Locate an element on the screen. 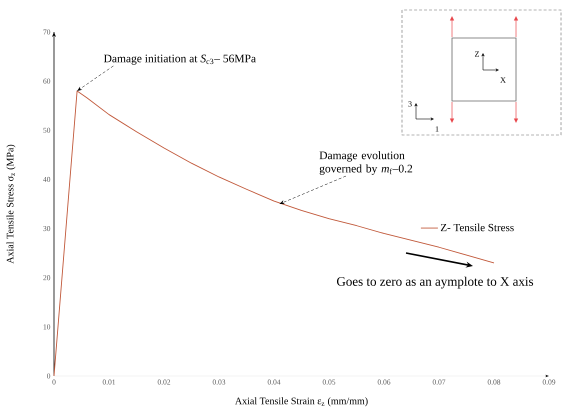 This screenshot has height=418, width=568. annotation: 3 is located at coordinates (410, 104).